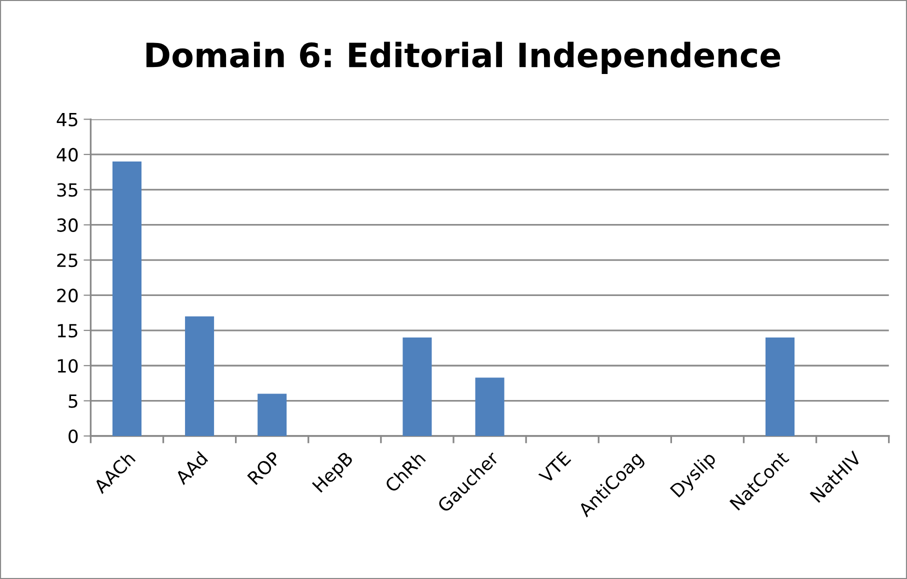 This screenshot has height=579, width=907. What do you see at coordinates (67, 295) in the screenshot?
I see `y-tick-label: 20` at bounding box center [67, 295].